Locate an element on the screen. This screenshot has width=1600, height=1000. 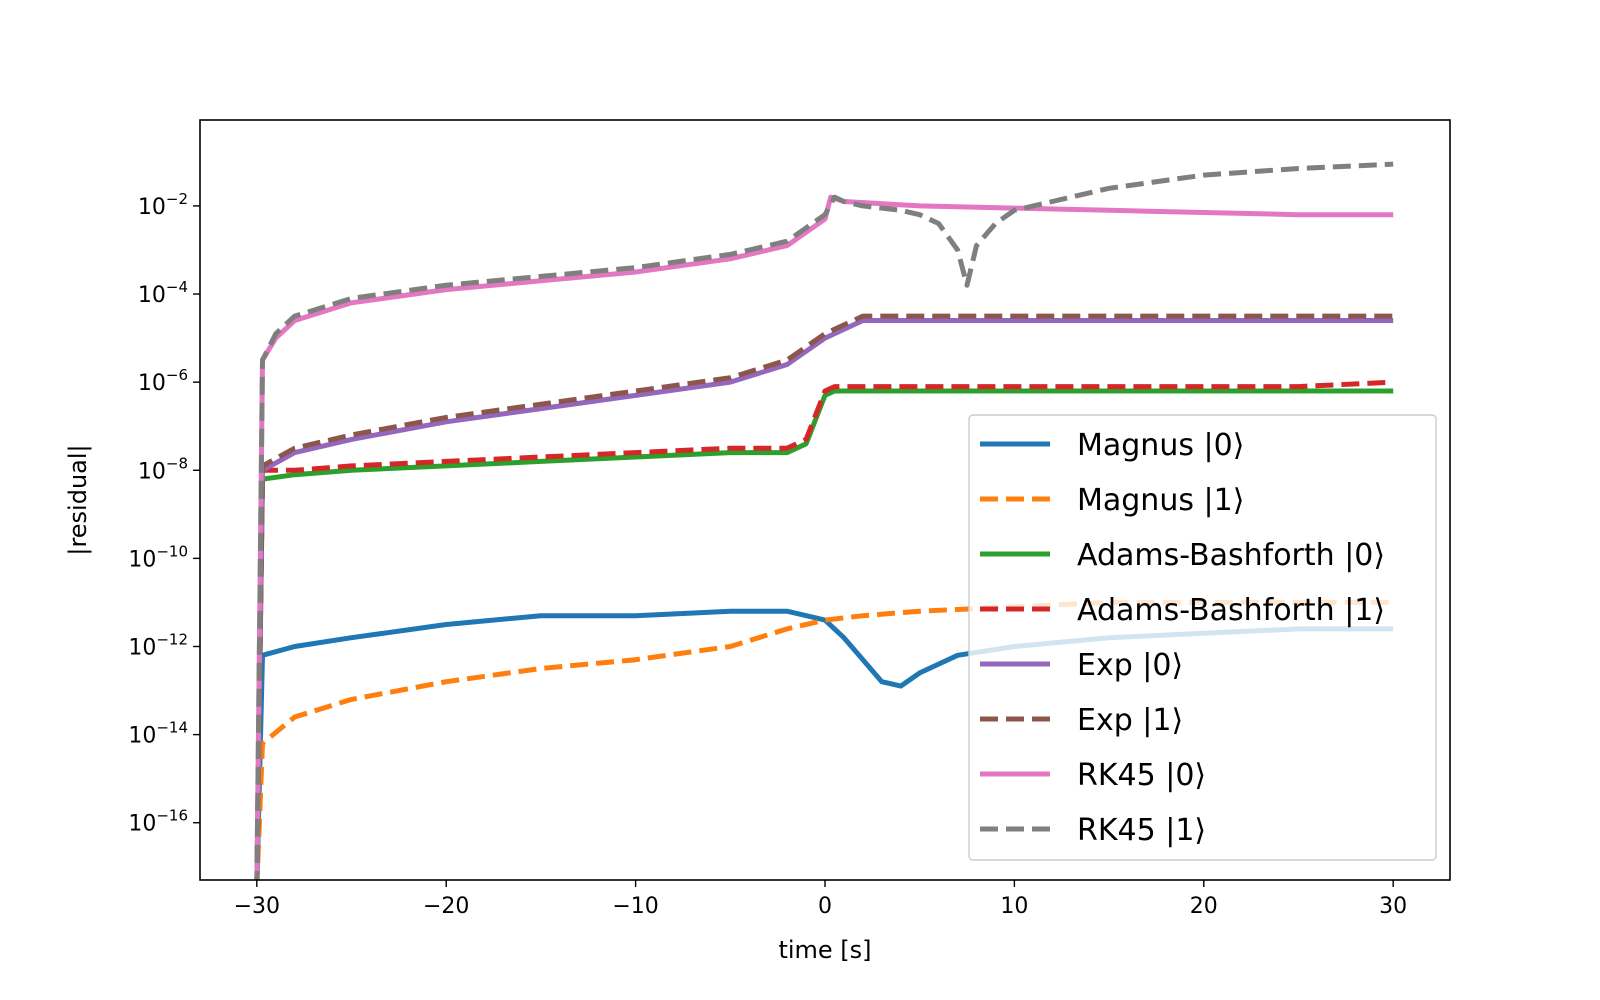
x-tick-label: 10 is located at coordinates (1014, 906).